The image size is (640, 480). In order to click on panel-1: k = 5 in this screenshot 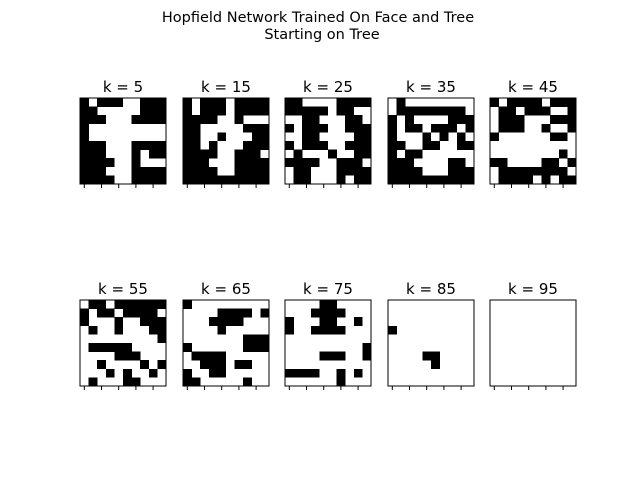, I will do `click(123, 133)`.